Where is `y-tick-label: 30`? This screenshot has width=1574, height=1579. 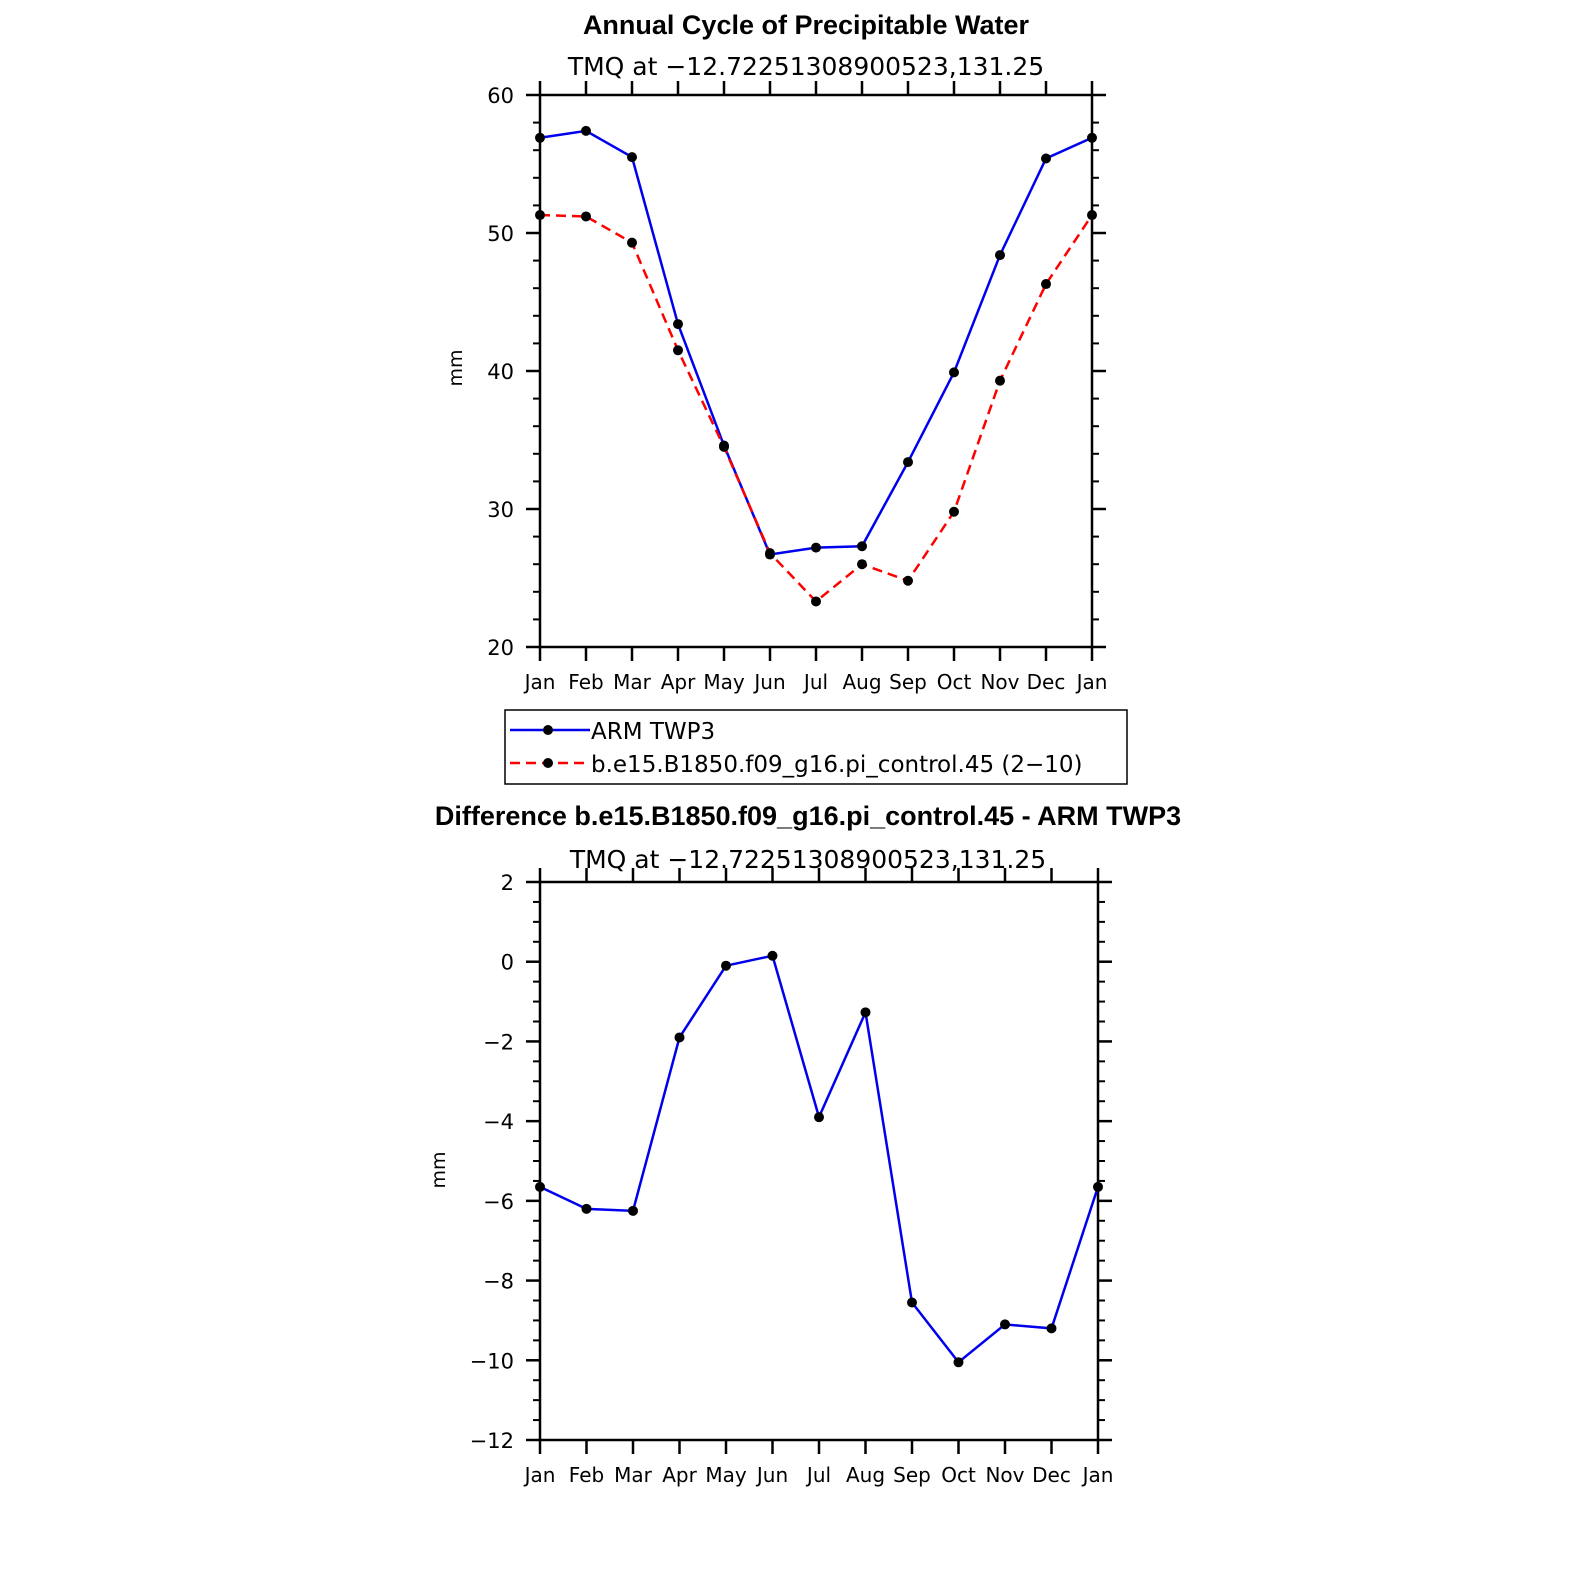
y-tick-label: 30 is located at coordinates (500, 510).